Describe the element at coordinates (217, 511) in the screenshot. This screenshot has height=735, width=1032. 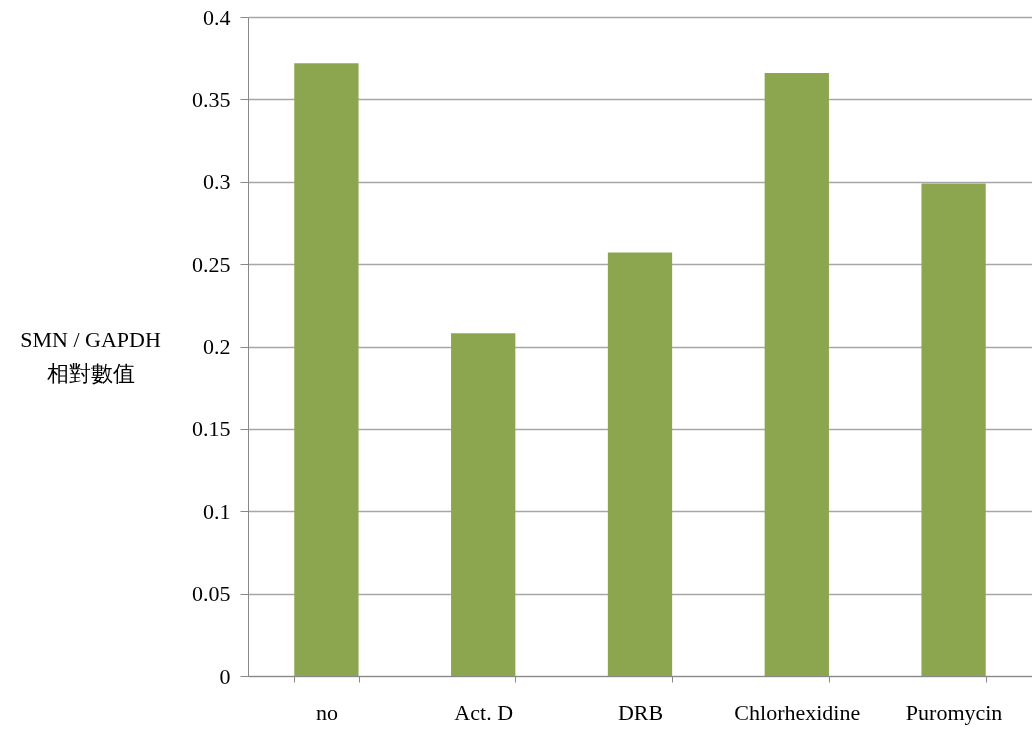
I see `y-tick-label: 0.1` at that location.